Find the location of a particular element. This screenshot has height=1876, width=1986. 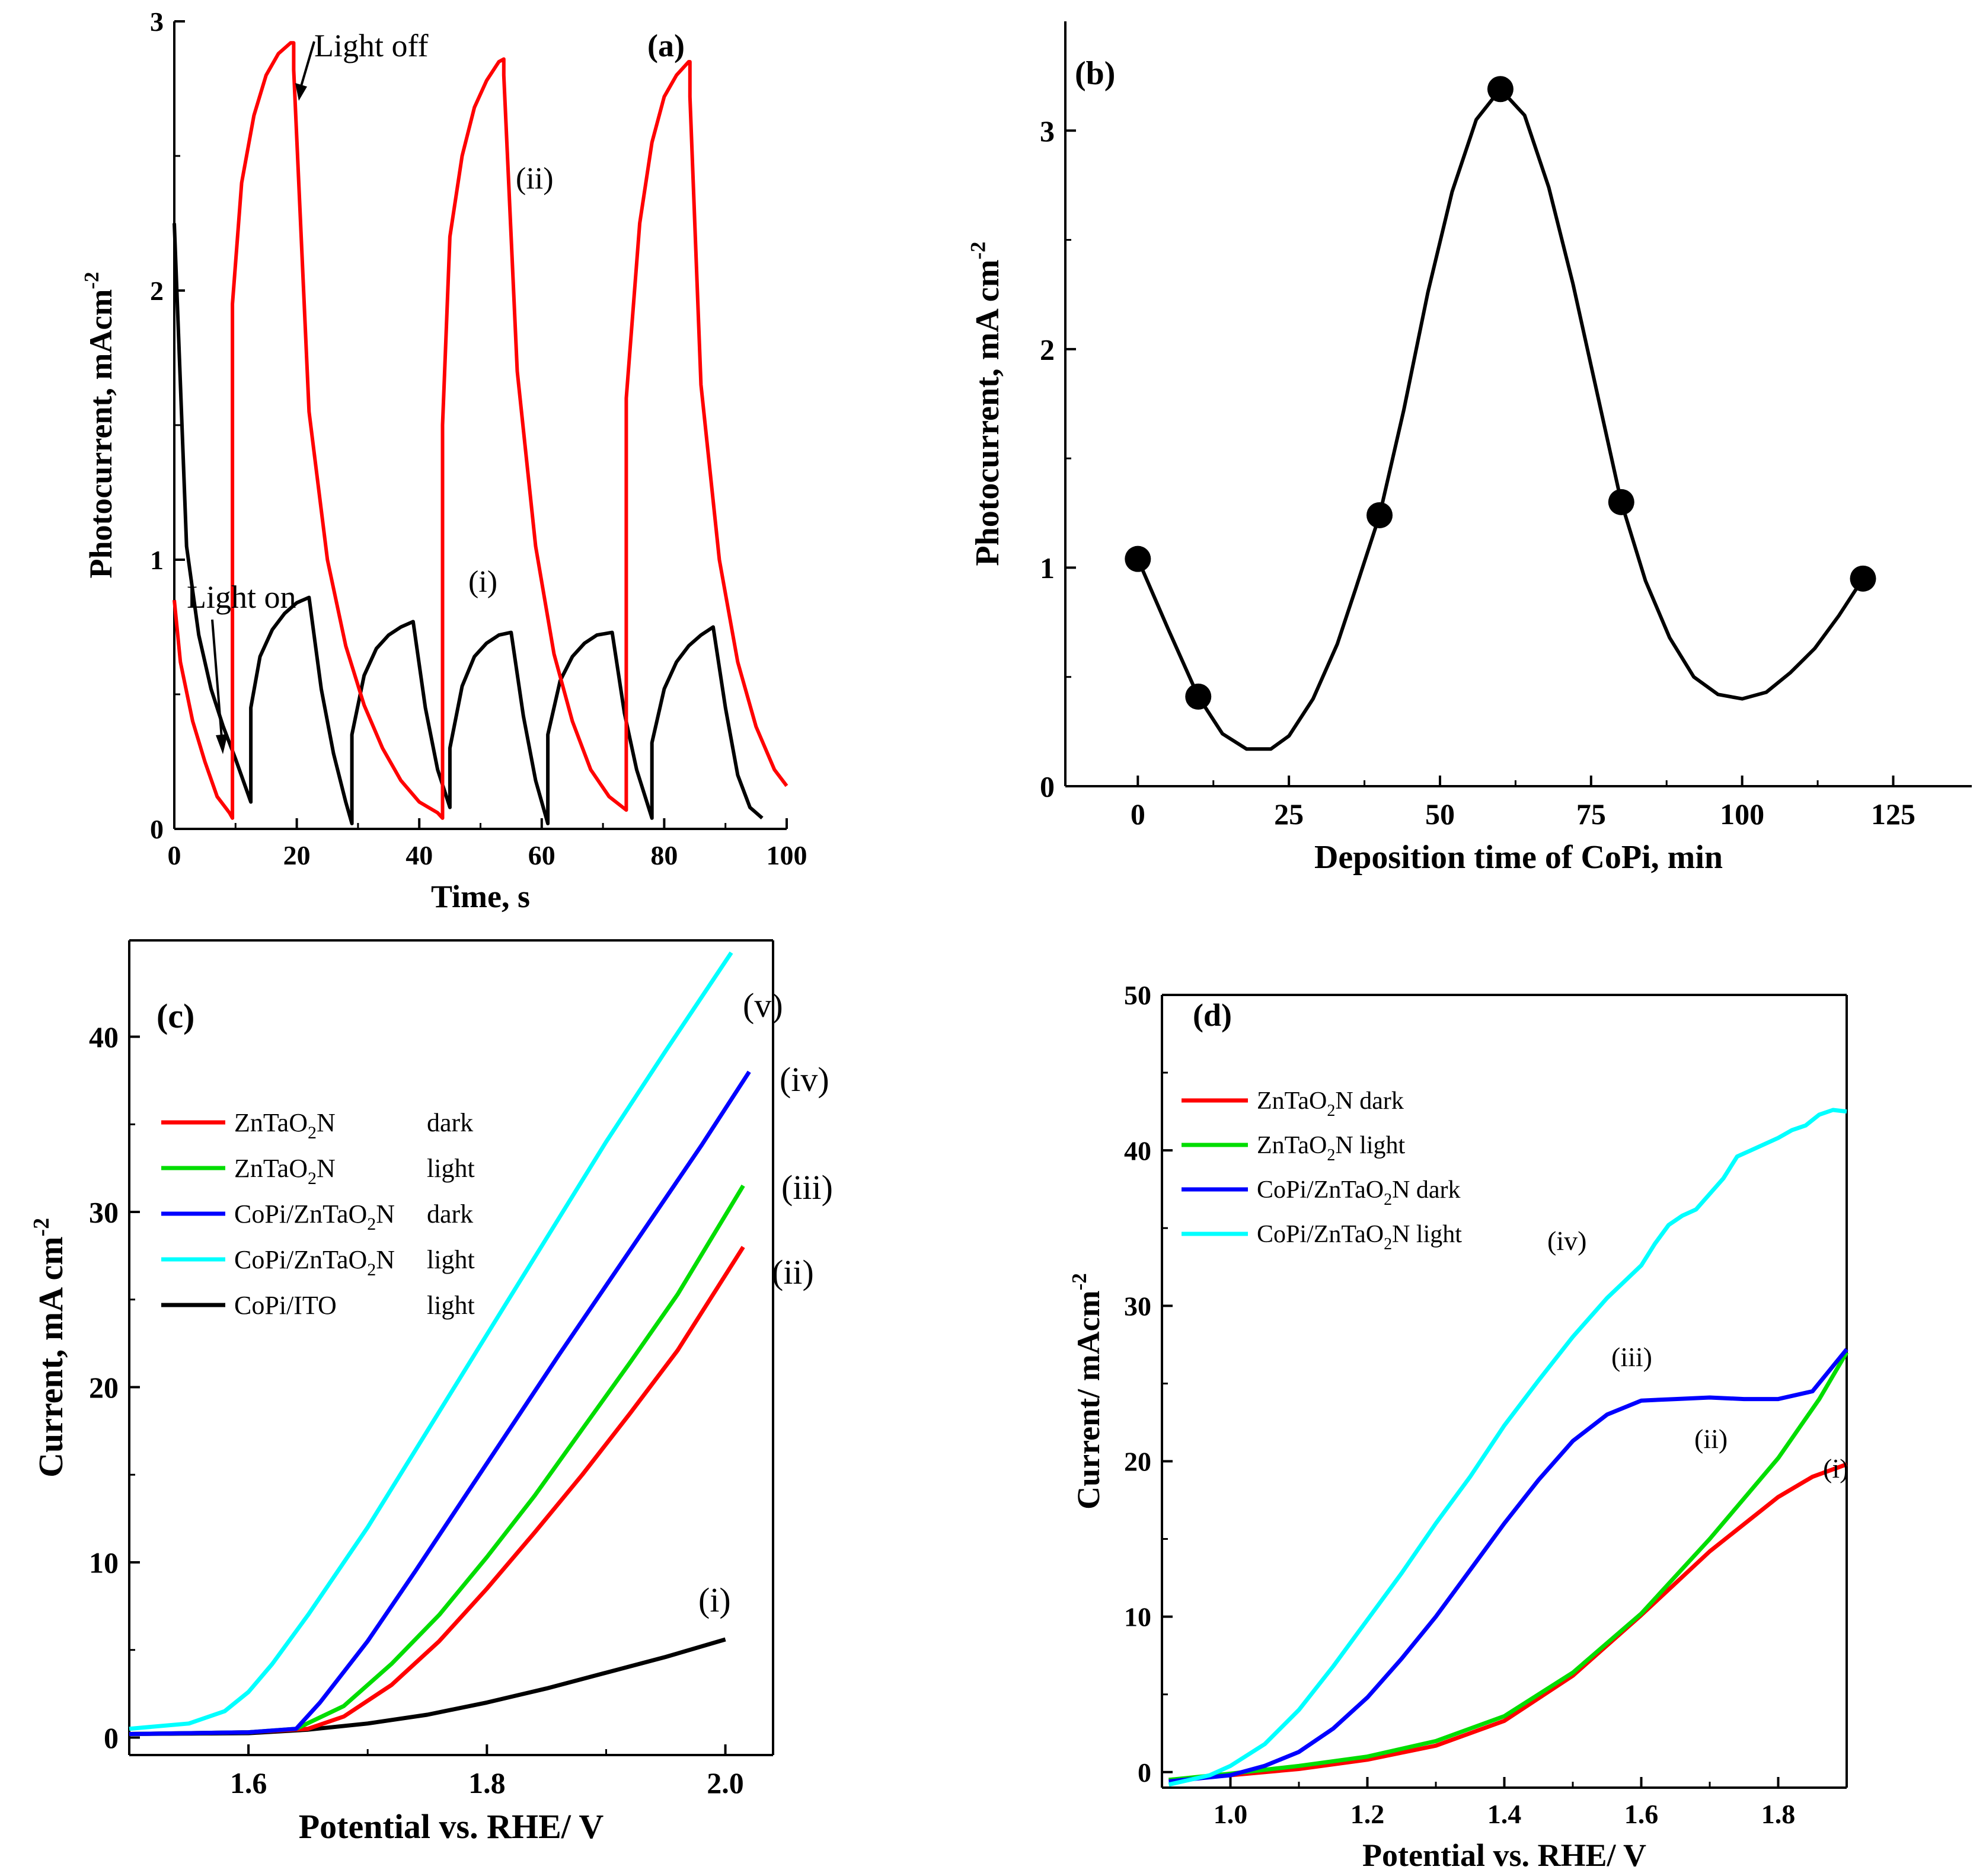

x-tick-label-d: 1.8 is located at coordinates (1778, 1814).